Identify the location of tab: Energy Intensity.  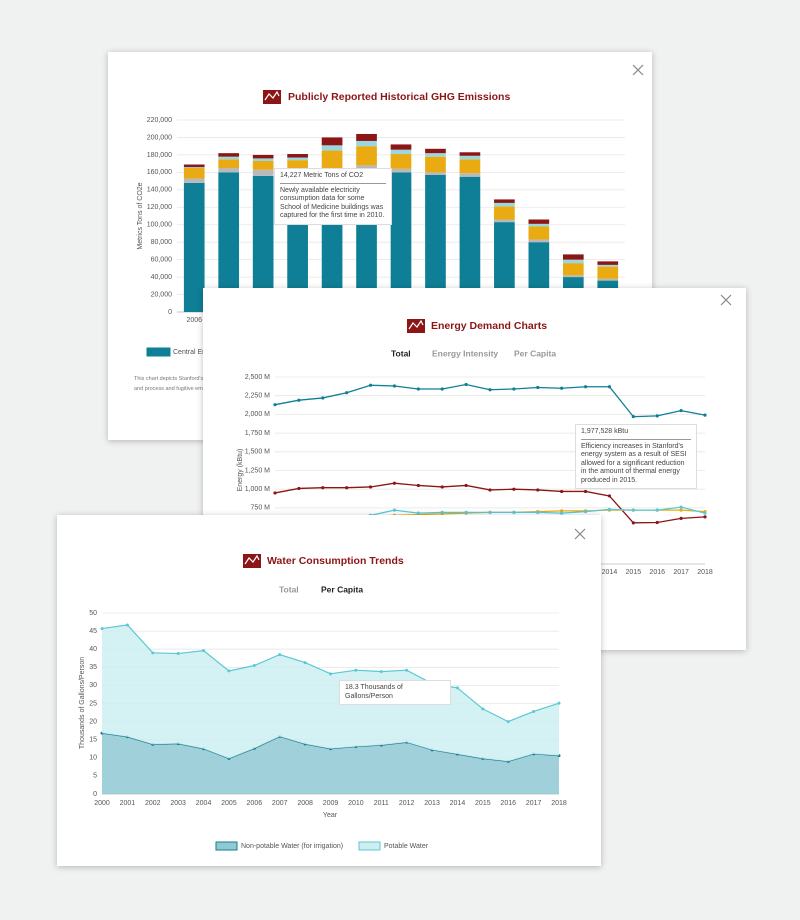
(465, 353).